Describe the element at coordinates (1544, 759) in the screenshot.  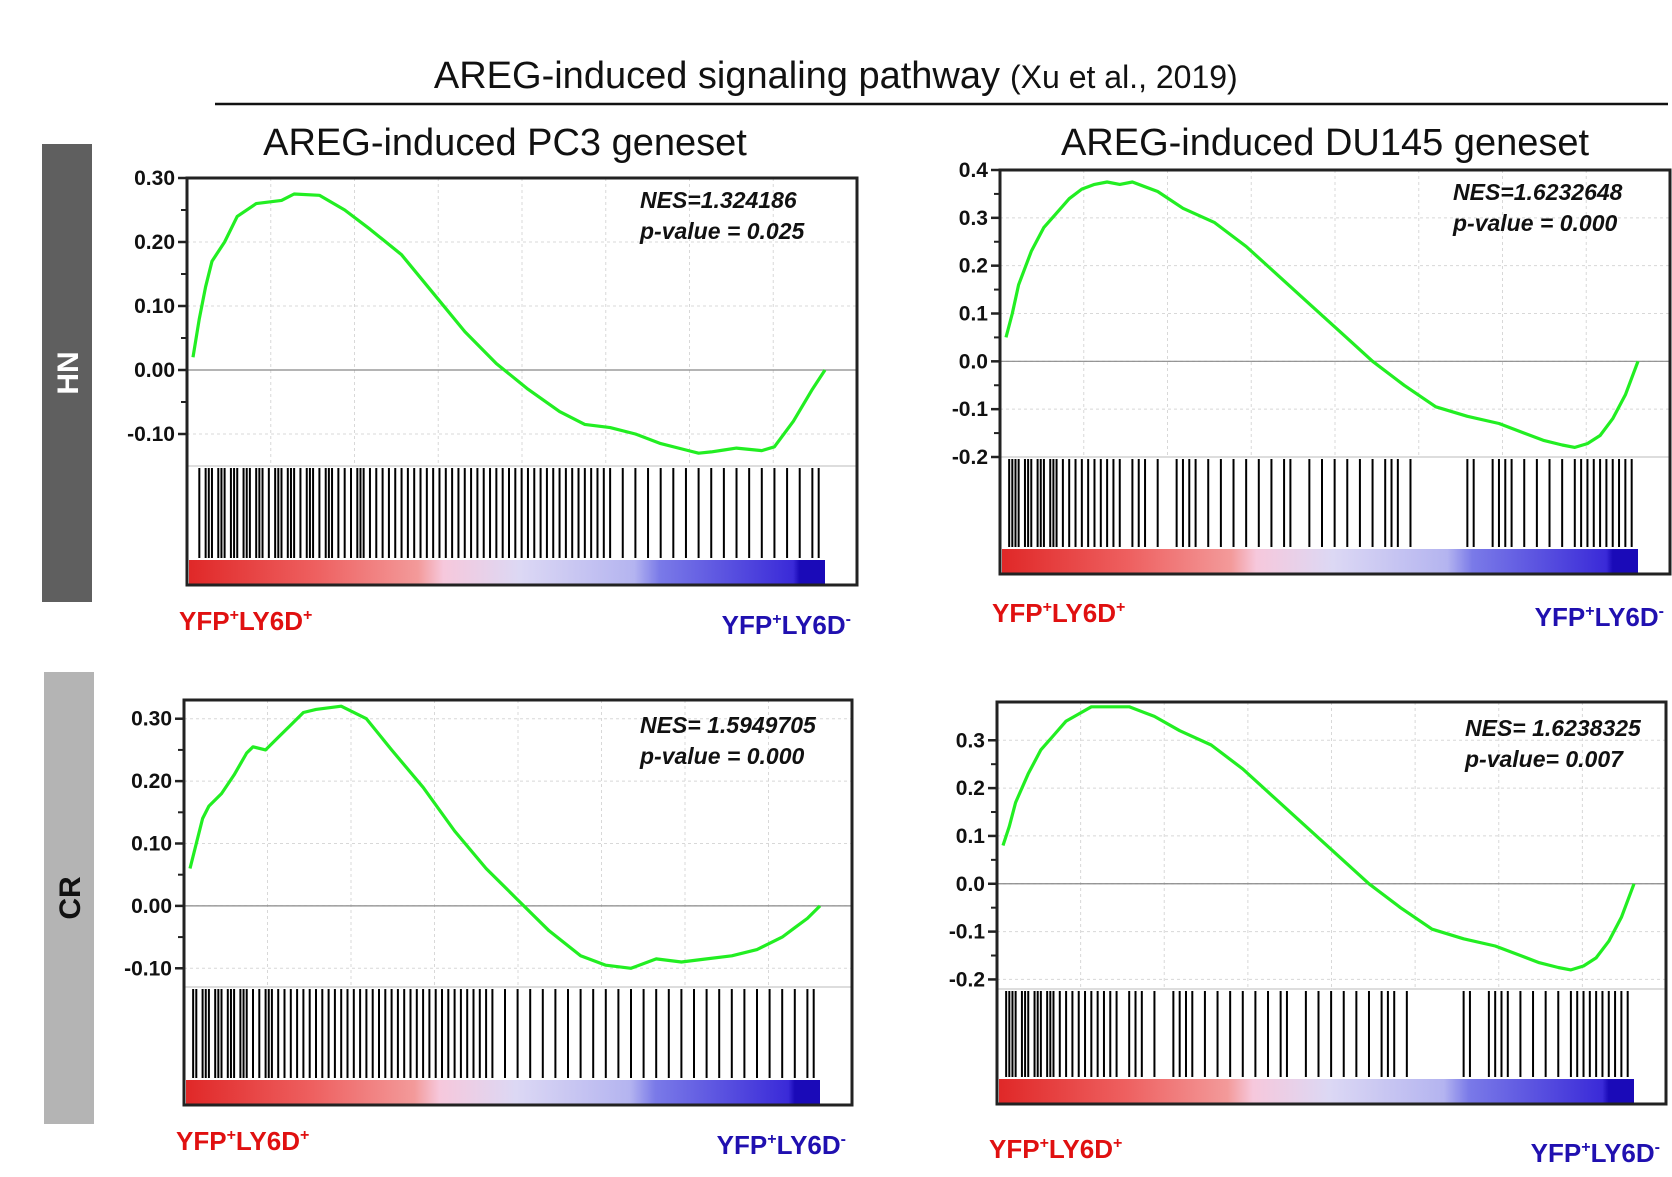
I see `p-value: p-value= 0.007` at that location.